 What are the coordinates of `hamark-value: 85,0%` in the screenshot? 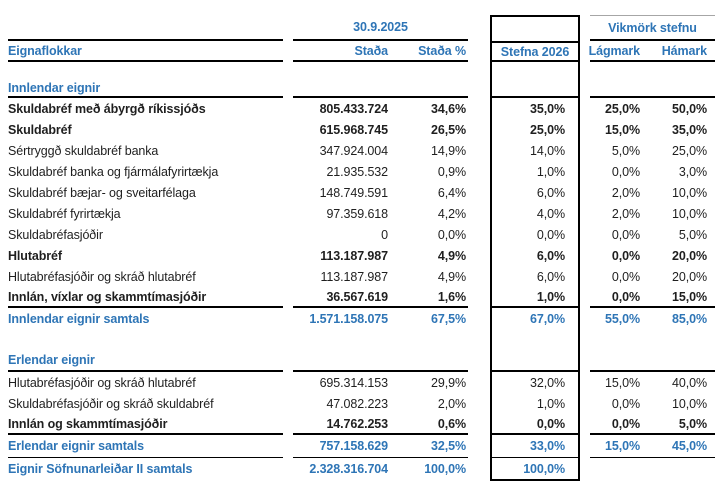 It's located at (689, 319).